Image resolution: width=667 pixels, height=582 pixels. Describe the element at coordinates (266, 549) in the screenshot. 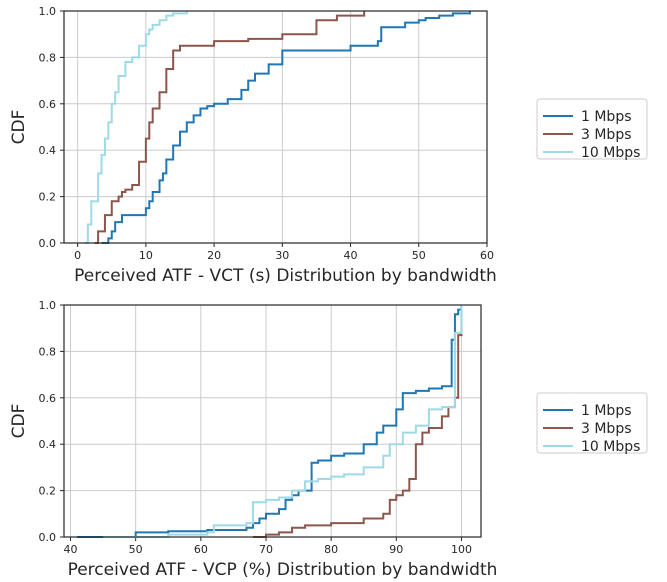

I see `x-tick-label: 70` at that location.